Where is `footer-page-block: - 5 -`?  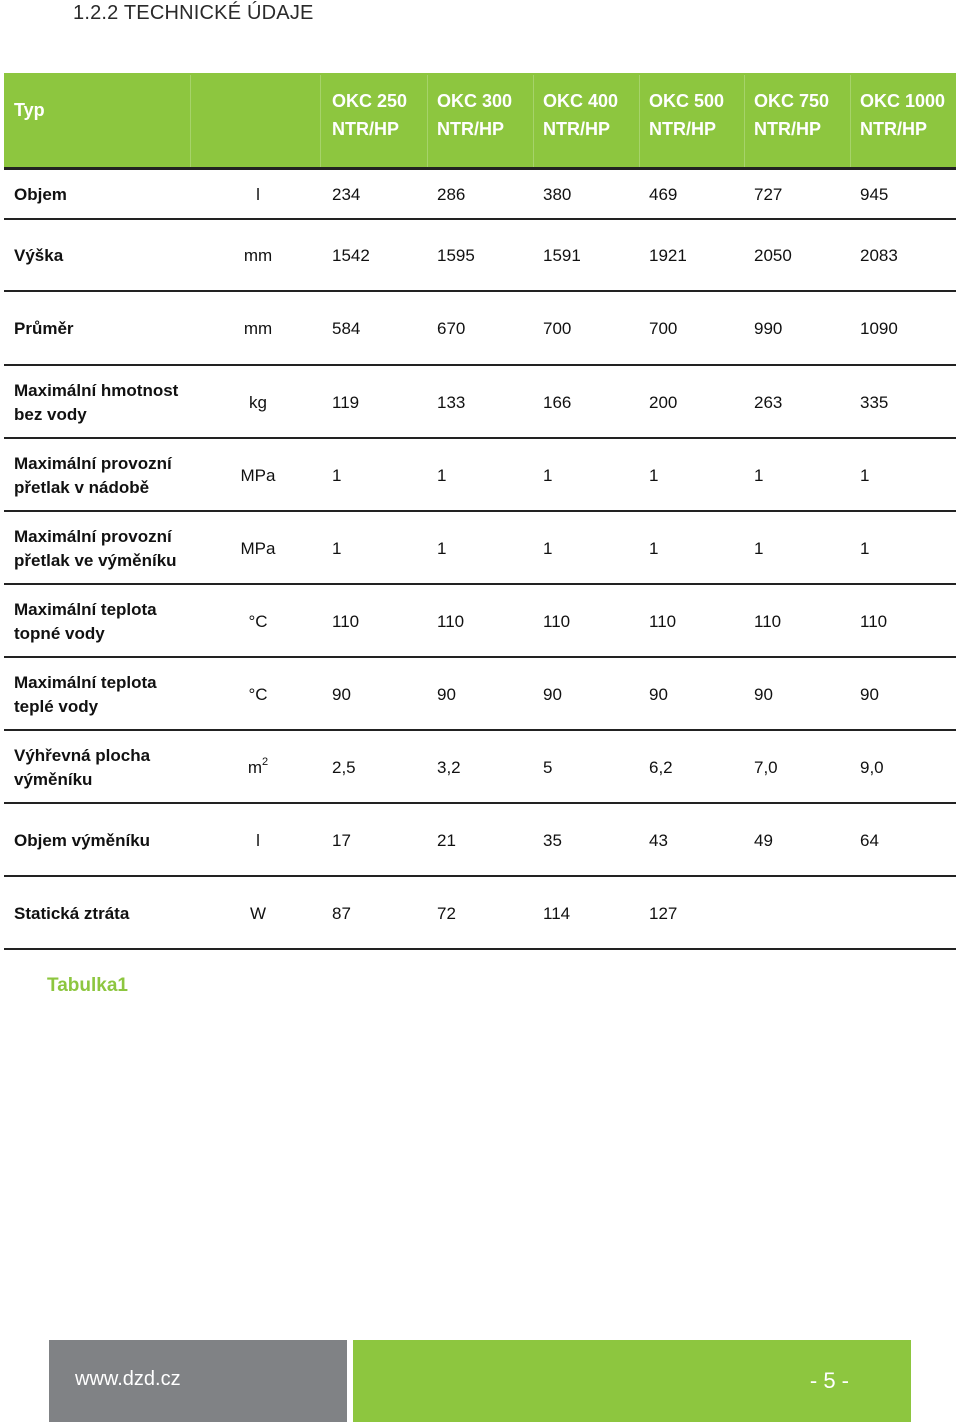 footer-page-block: - 5 - is located at coordinates (632, 1381).